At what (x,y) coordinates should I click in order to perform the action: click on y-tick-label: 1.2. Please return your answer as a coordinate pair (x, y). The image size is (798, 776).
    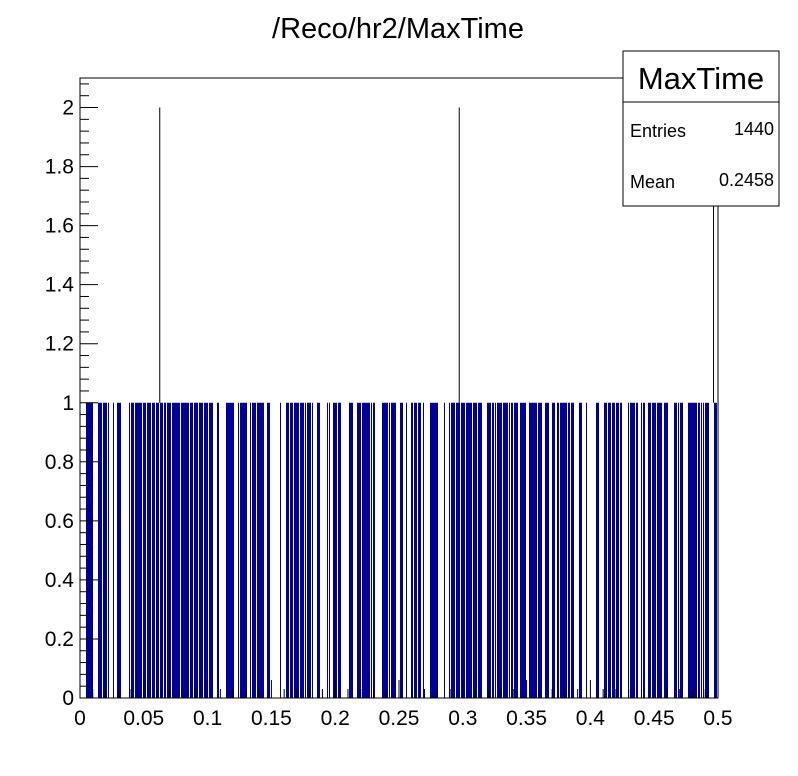
    Looking at the image, I should click on (59, 344).